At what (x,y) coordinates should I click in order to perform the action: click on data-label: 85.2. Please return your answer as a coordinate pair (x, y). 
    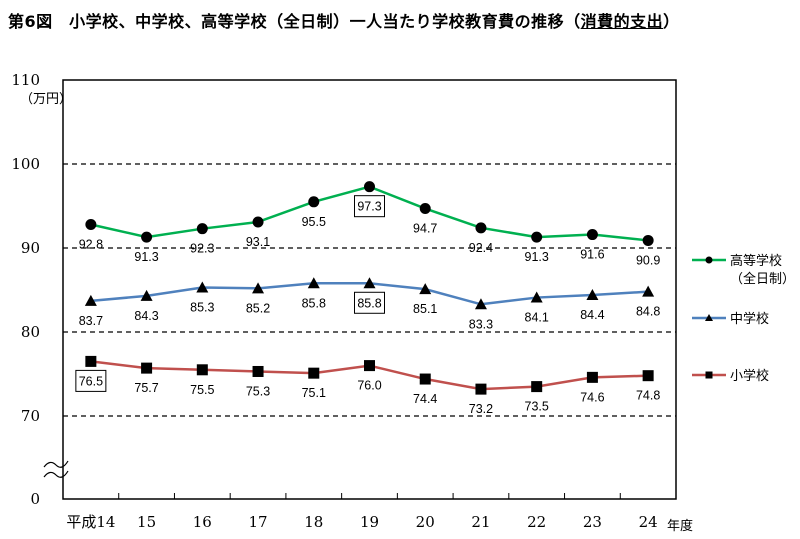
    Looking at the image, I should click on (258, 308).